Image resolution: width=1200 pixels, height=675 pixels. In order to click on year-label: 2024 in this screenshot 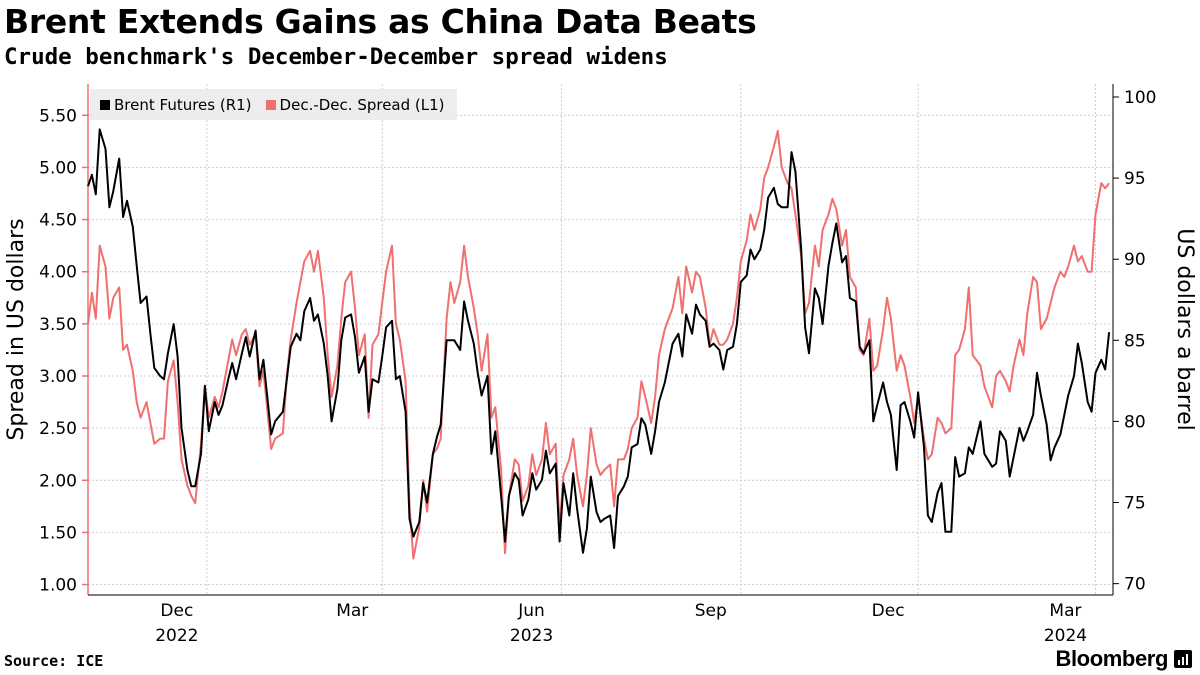, I will do `click(1065, 636)`.